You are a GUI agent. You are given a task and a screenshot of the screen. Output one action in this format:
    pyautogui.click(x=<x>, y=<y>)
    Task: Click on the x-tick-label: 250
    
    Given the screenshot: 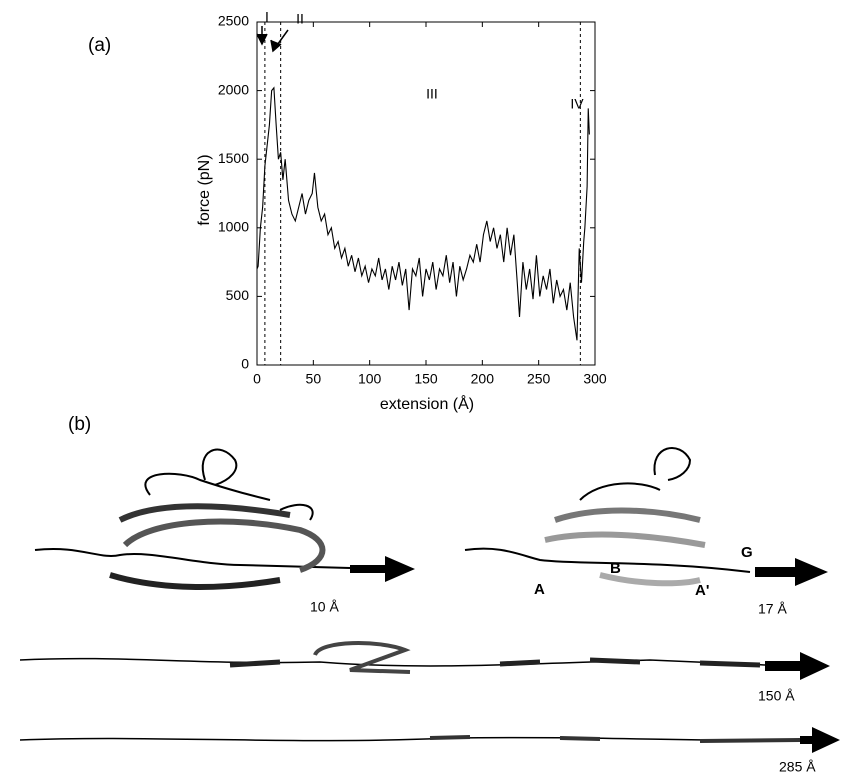 What is the action you would take?
    pyautogui.click(x=539, y=379)
    